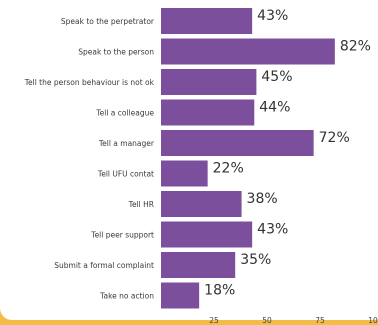 The height and width of the screenshot is (325, 378). Describe the element at coordinates (373, 320) in the screenshot. I see `x-tick-label: 10` at that location.